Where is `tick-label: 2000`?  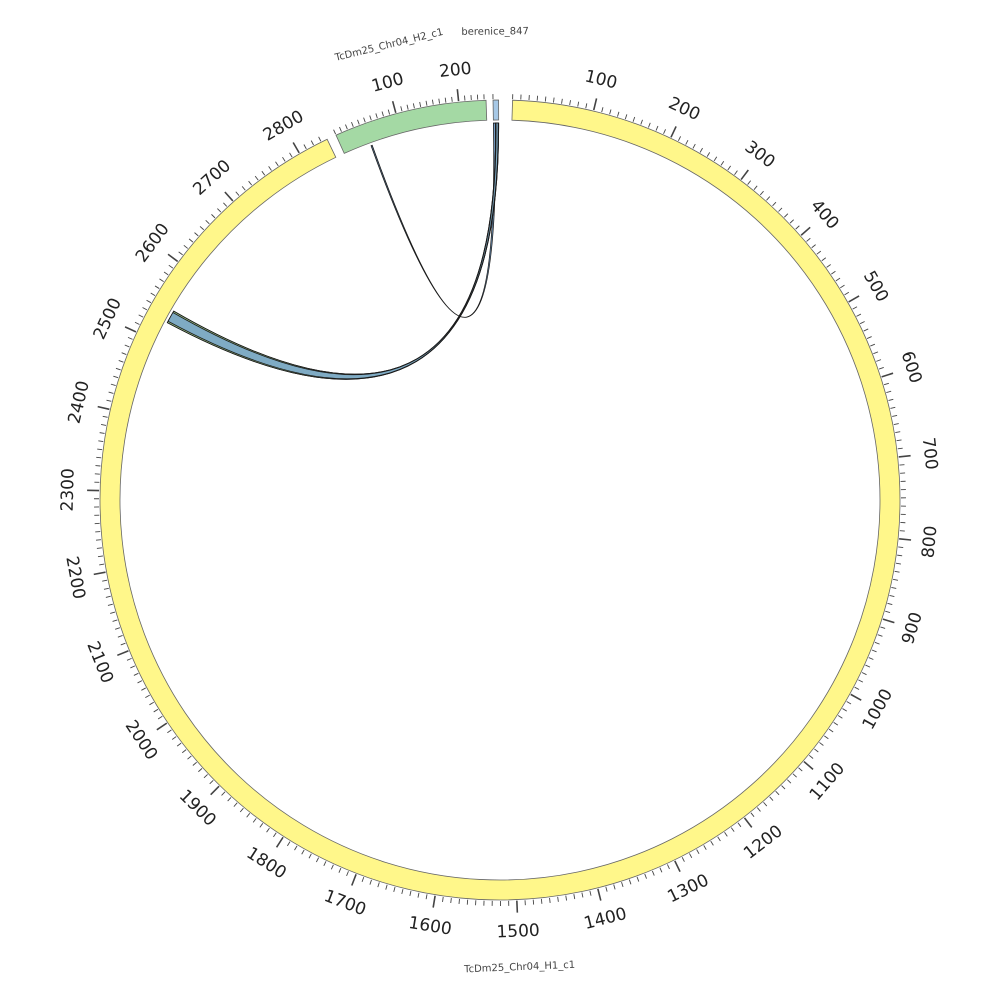
tick-label: 2000 is located at coordinates (141, 740).